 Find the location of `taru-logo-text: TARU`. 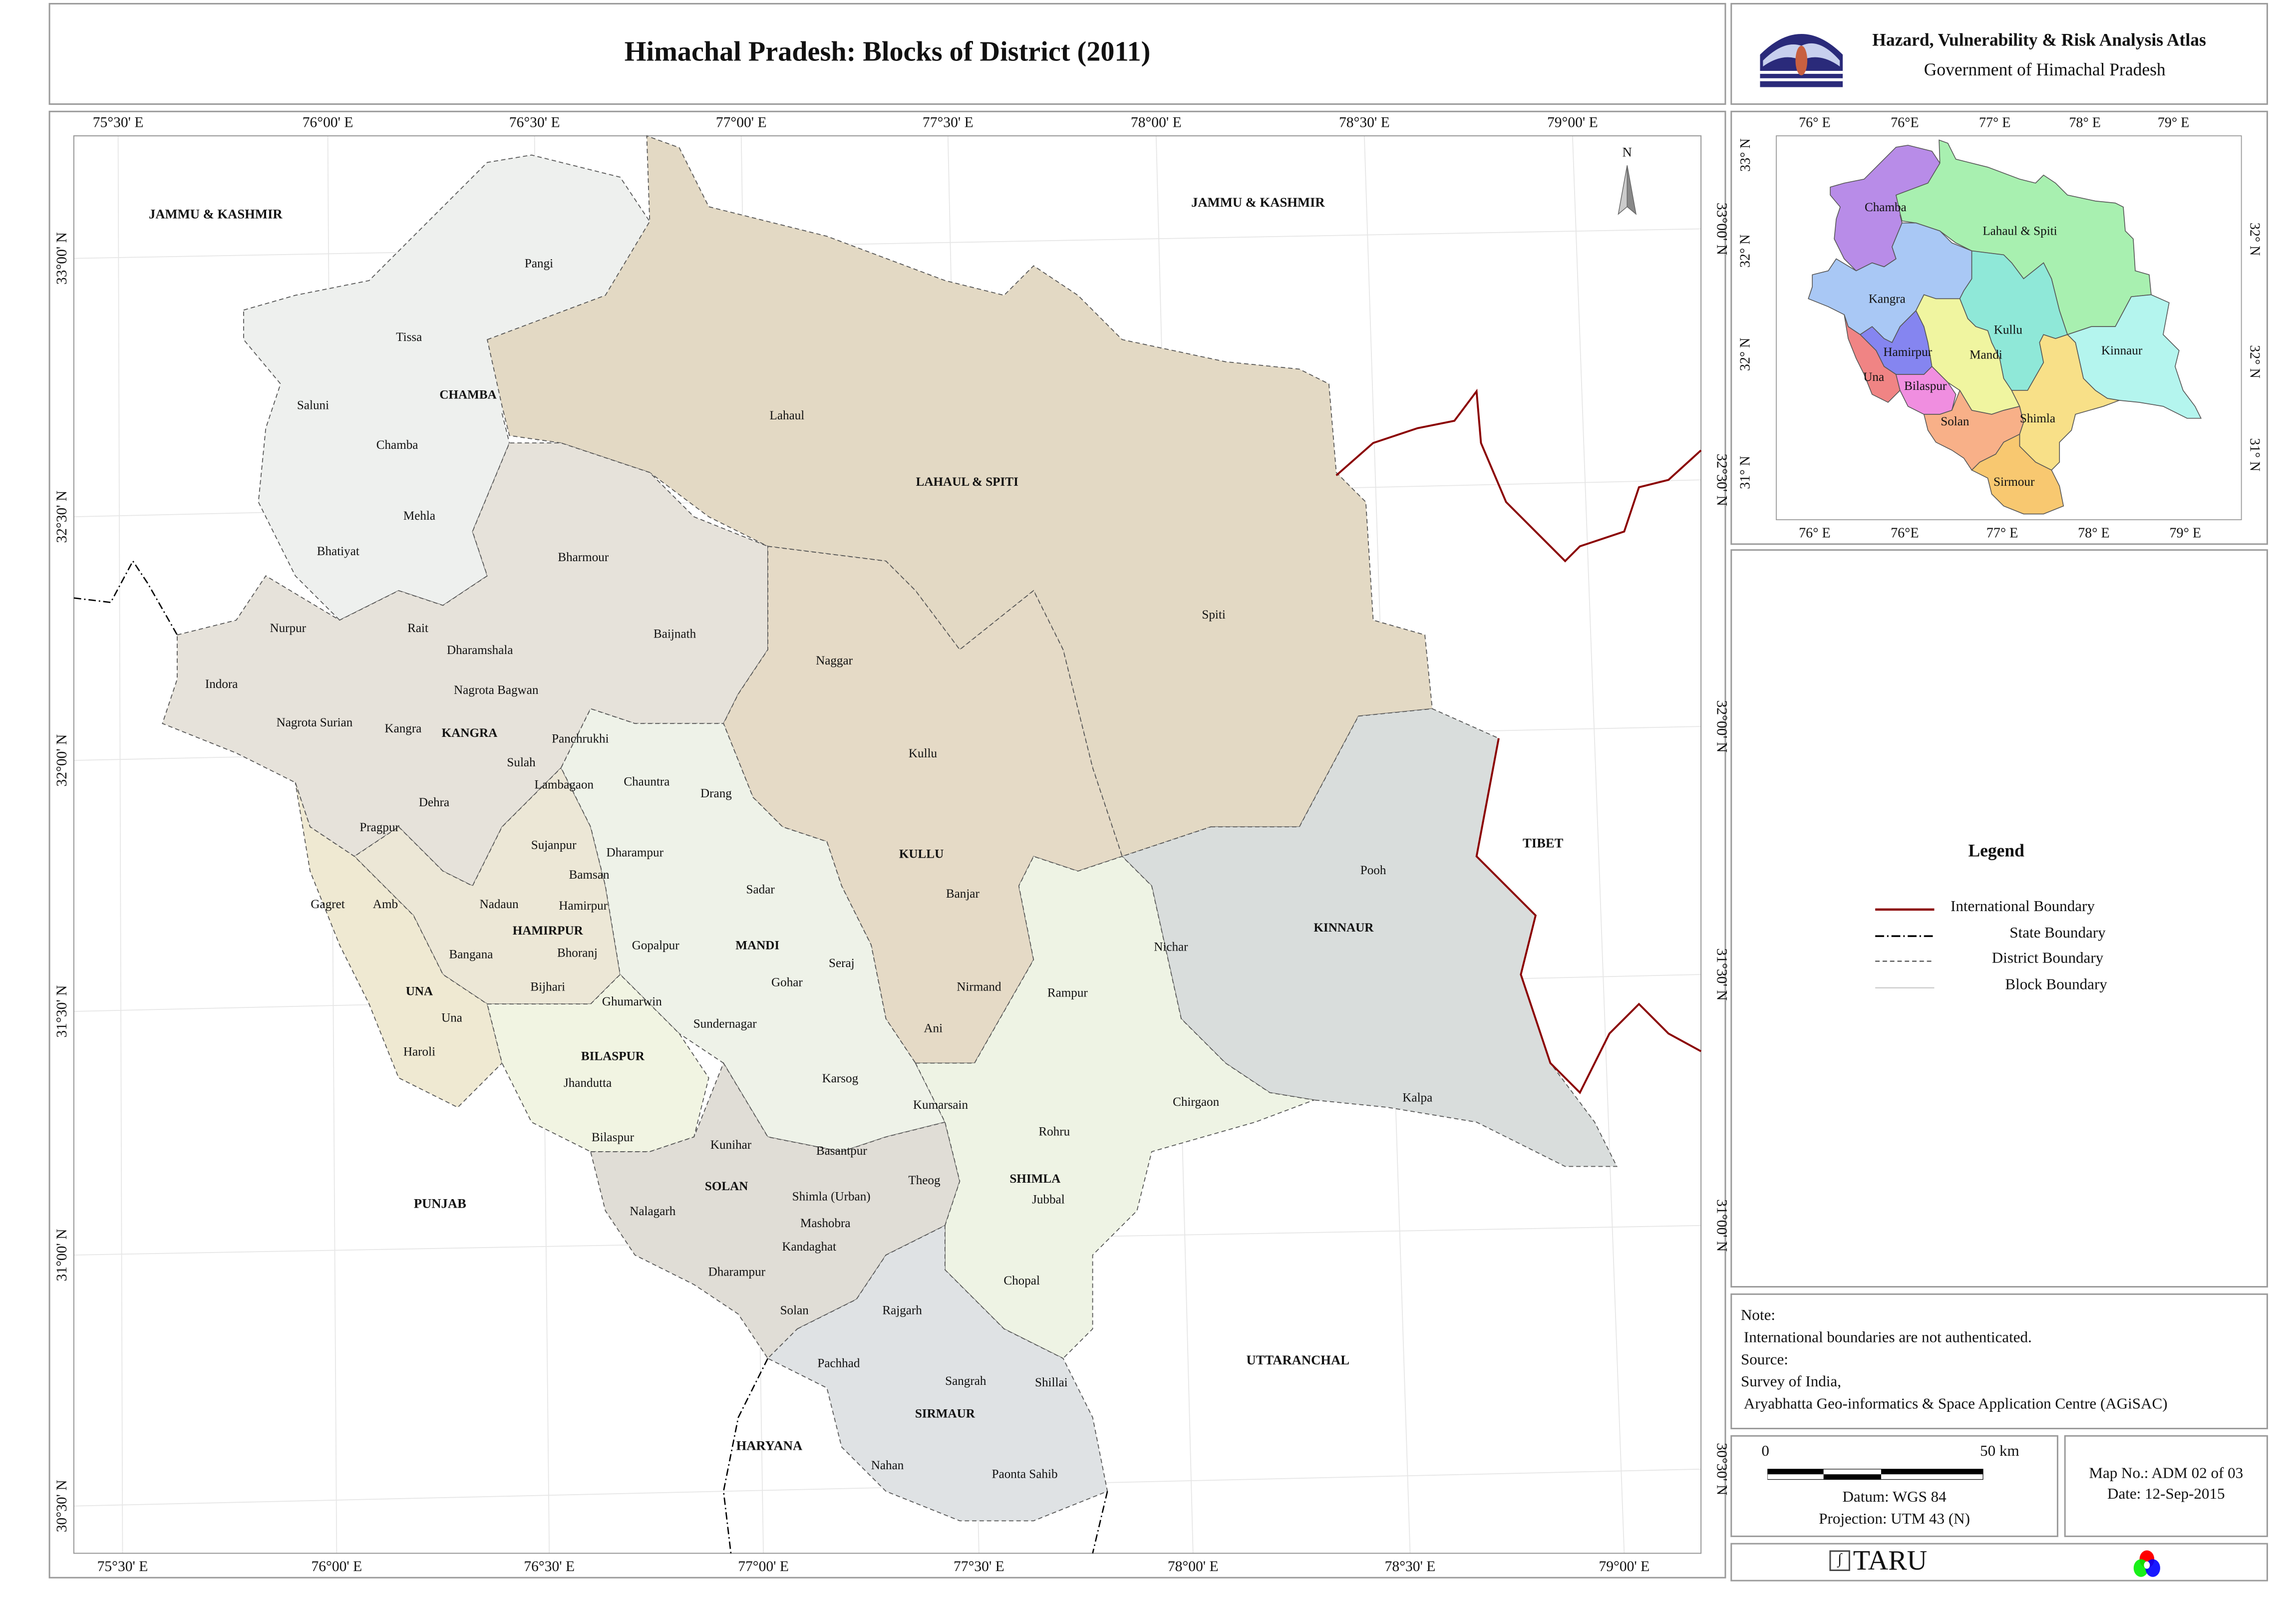

taru-logo-text: TARU is located at coordinates (1890, 1561).